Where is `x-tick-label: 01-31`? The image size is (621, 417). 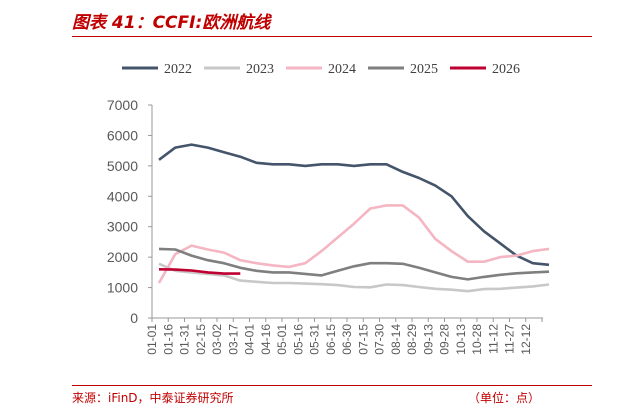 x-tick-label: 01-31 is located at coordinates (185, 339).